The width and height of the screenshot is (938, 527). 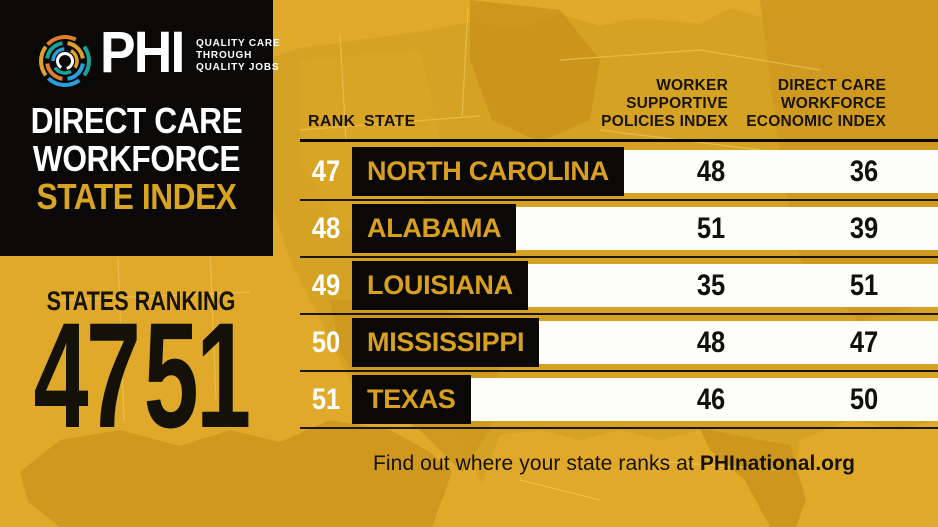 I want to click on economic-index-score: 39, so click(x=864, y=228).